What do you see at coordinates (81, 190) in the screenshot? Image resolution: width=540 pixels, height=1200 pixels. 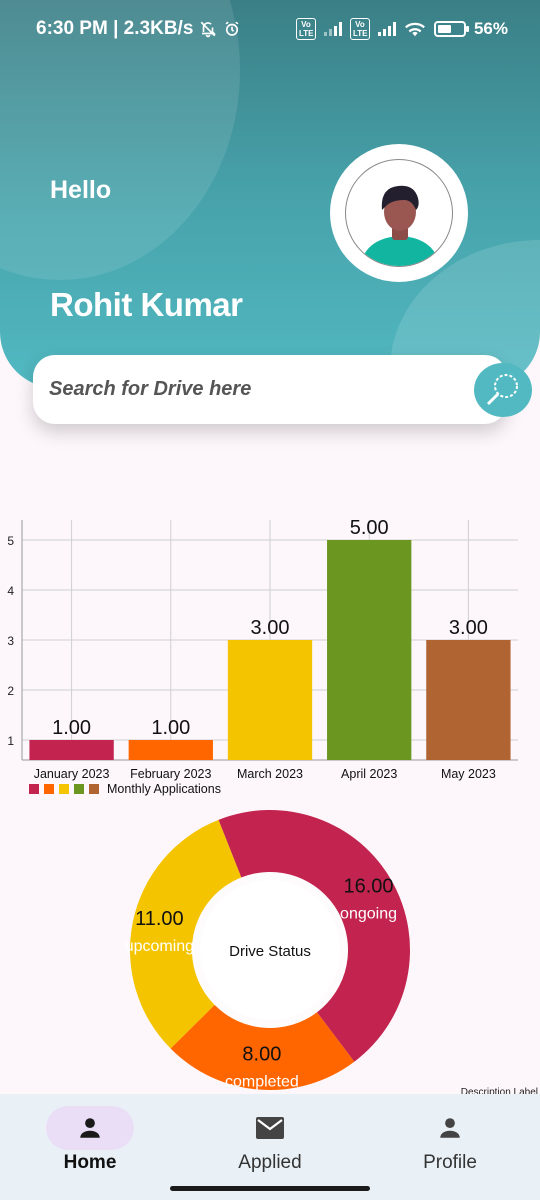 I see `greeting-text: Hello` at bounding box center [81, 190].